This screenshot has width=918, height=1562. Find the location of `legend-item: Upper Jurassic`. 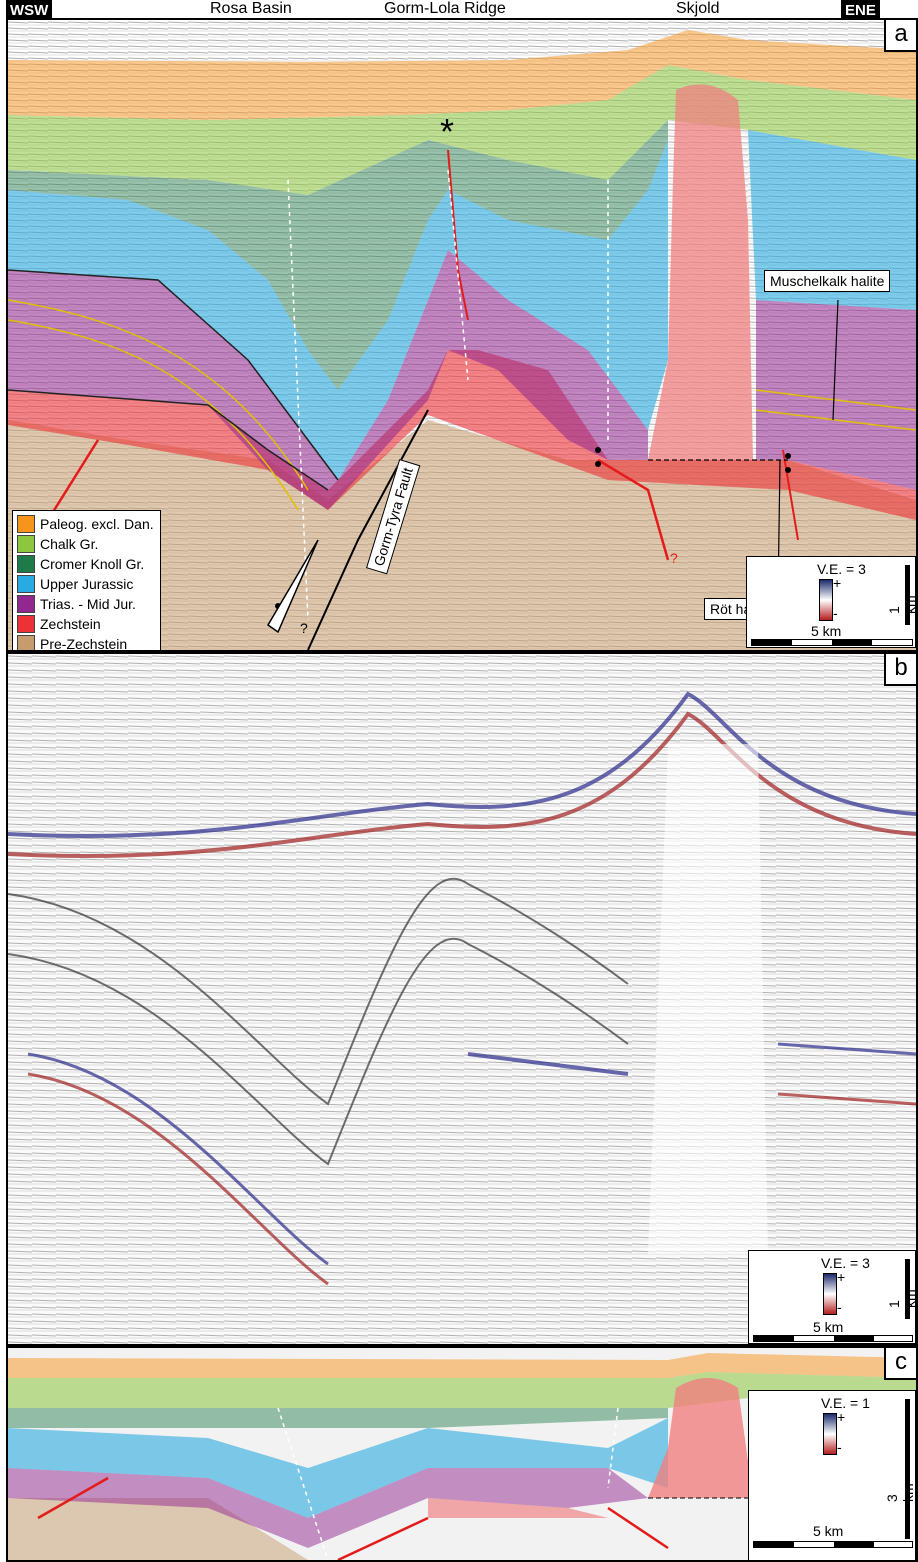

legend-item: Upper Jurassic is located at coordinates (85, 584).